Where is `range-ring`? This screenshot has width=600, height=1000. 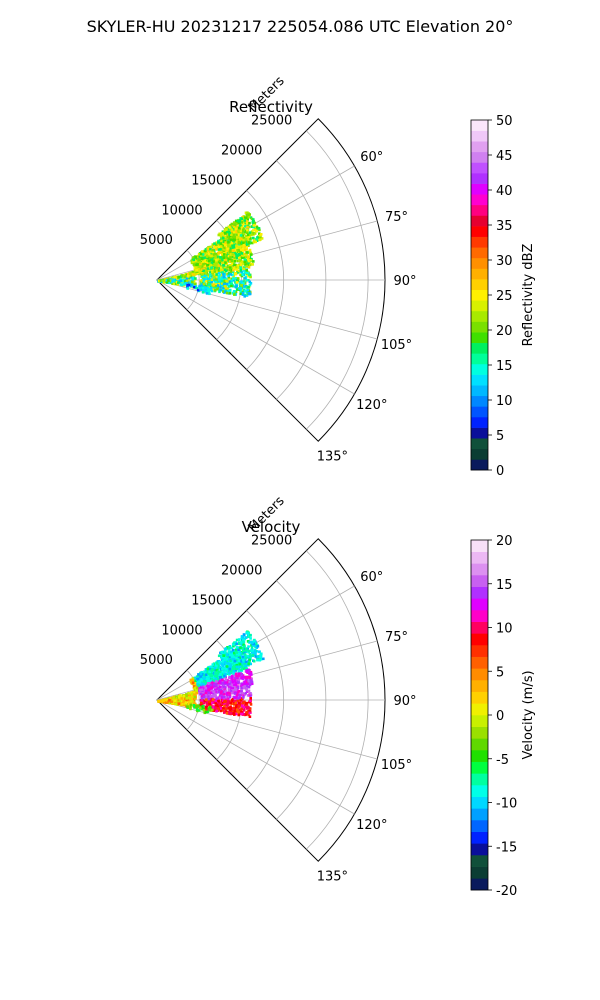
range-ring is located at coordinates (265, 280).